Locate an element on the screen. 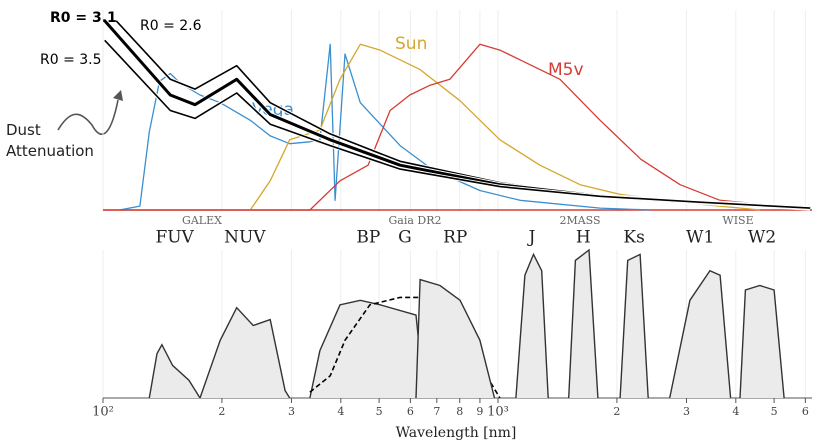 This screenshot has height=446, width=822. filter-label: FUV is located at coordinates (174, 238).